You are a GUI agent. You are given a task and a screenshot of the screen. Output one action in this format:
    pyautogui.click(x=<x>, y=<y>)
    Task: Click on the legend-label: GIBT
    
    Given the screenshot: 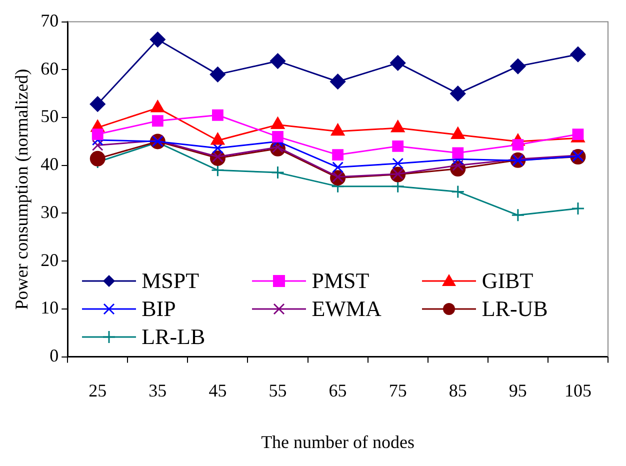 What is the action you would take?
    pyautogui.click(x=508, y=280)
    